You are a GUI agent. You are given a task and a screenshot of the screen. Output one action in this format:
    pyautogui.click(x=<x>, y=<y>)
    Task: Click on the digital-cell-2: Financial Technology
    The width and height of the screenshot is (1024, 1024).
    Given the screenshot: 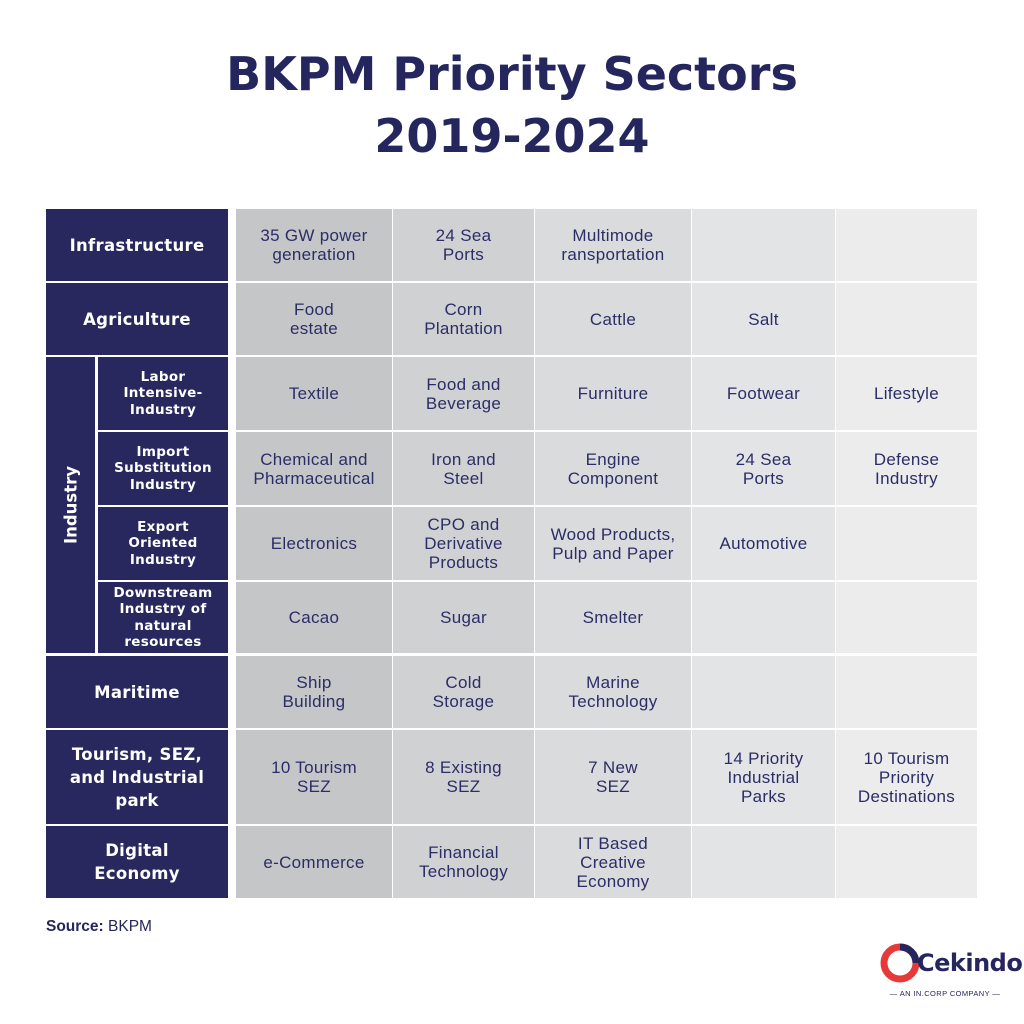 What is the action you would take?
    pyautogui.click(x=463, y=862)
    